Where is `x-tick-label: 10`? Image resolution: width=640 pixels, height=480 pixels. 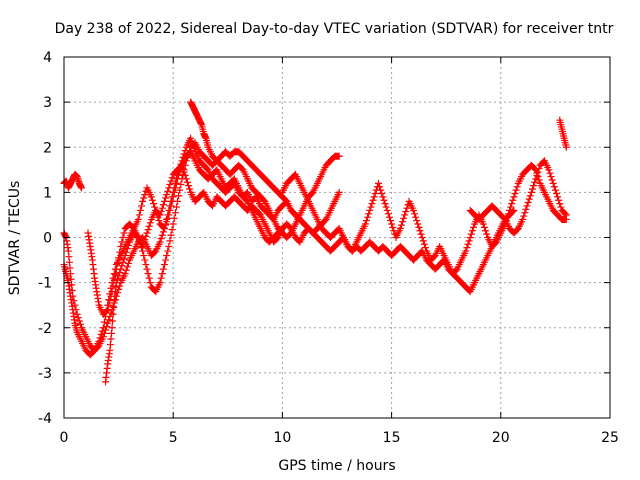 x-tick-label: 10 is located at coordinates (282, 438).